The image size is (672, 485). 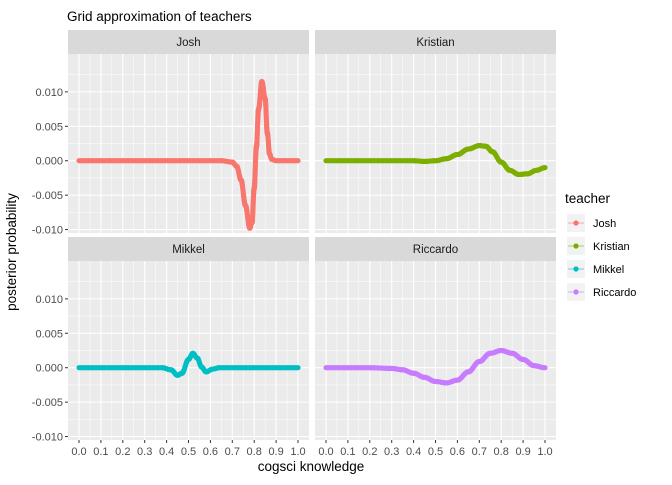 I want to click on facet-strip-label: Riccardo, so click(x=435, y=250).